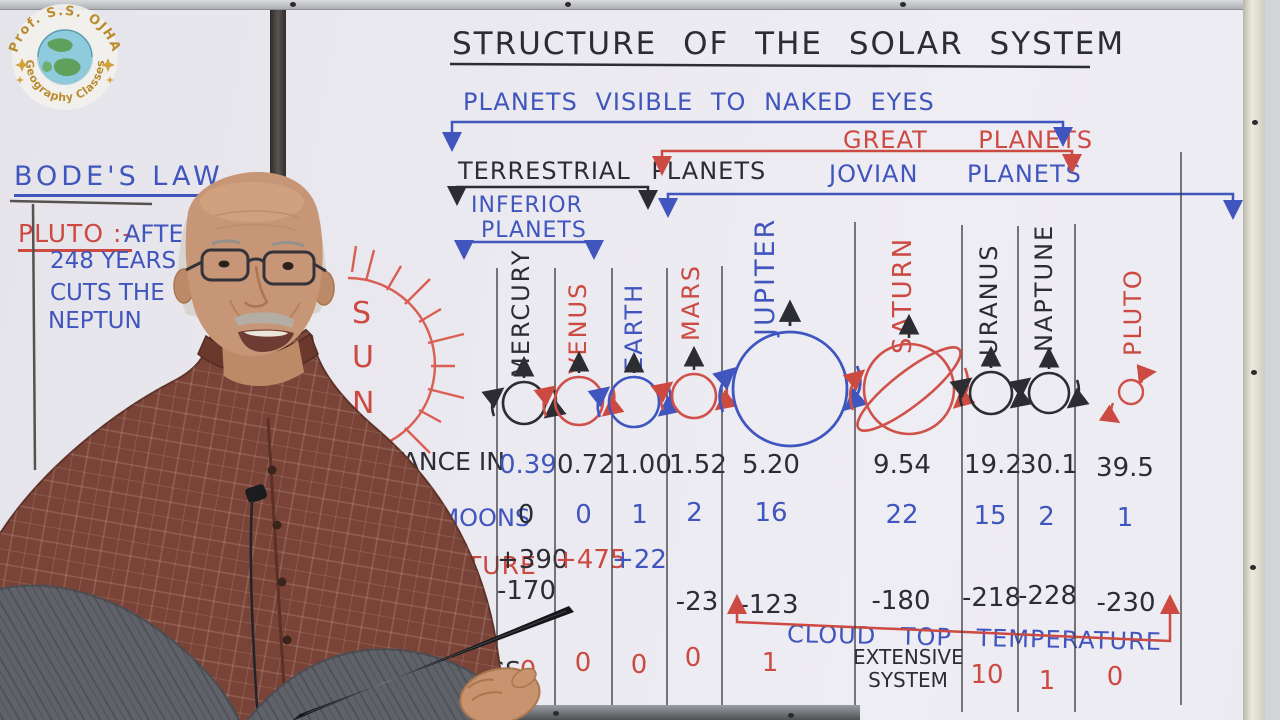 The width and height of the screenshot is (1280, 720). I want to click on sideboard-line2: 248 YEARS, so click(113, 261).